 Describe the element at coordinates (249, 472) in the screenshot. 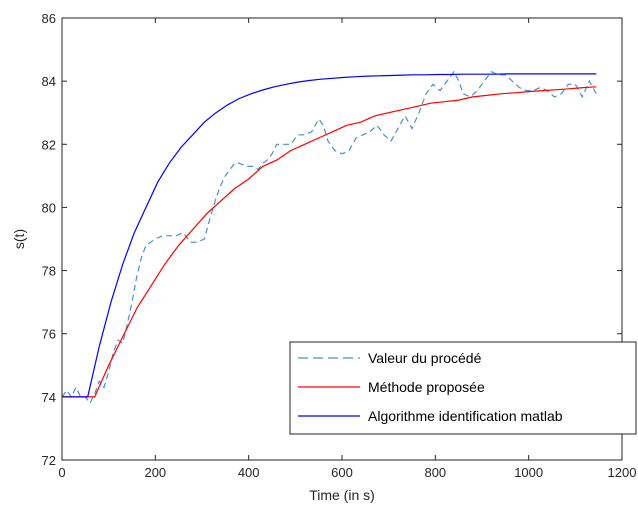

I see `x-tick-label: 400` at that location.